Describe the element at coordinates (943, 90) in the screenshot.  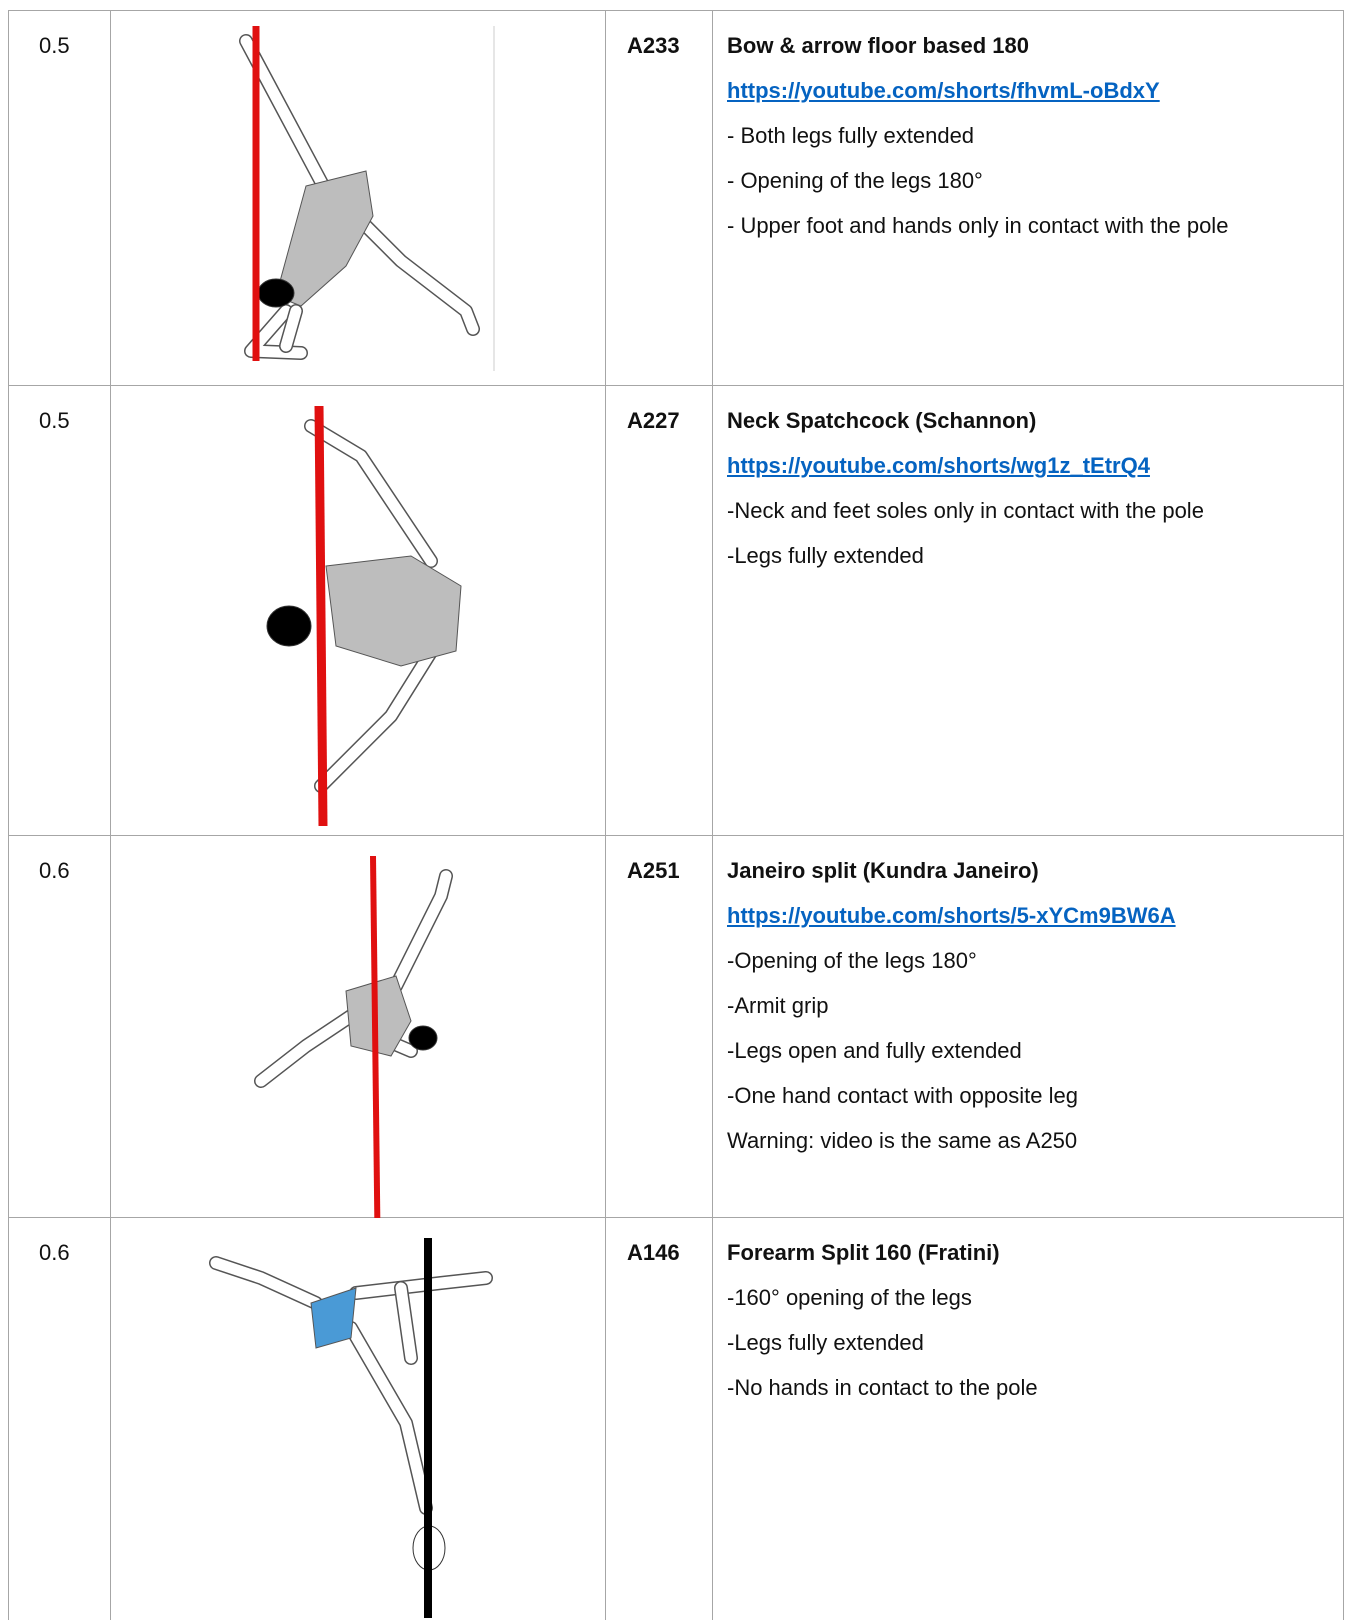
I see `video-link: https://youtube.com/shorts/fhvmL-oBdxY` at that location.